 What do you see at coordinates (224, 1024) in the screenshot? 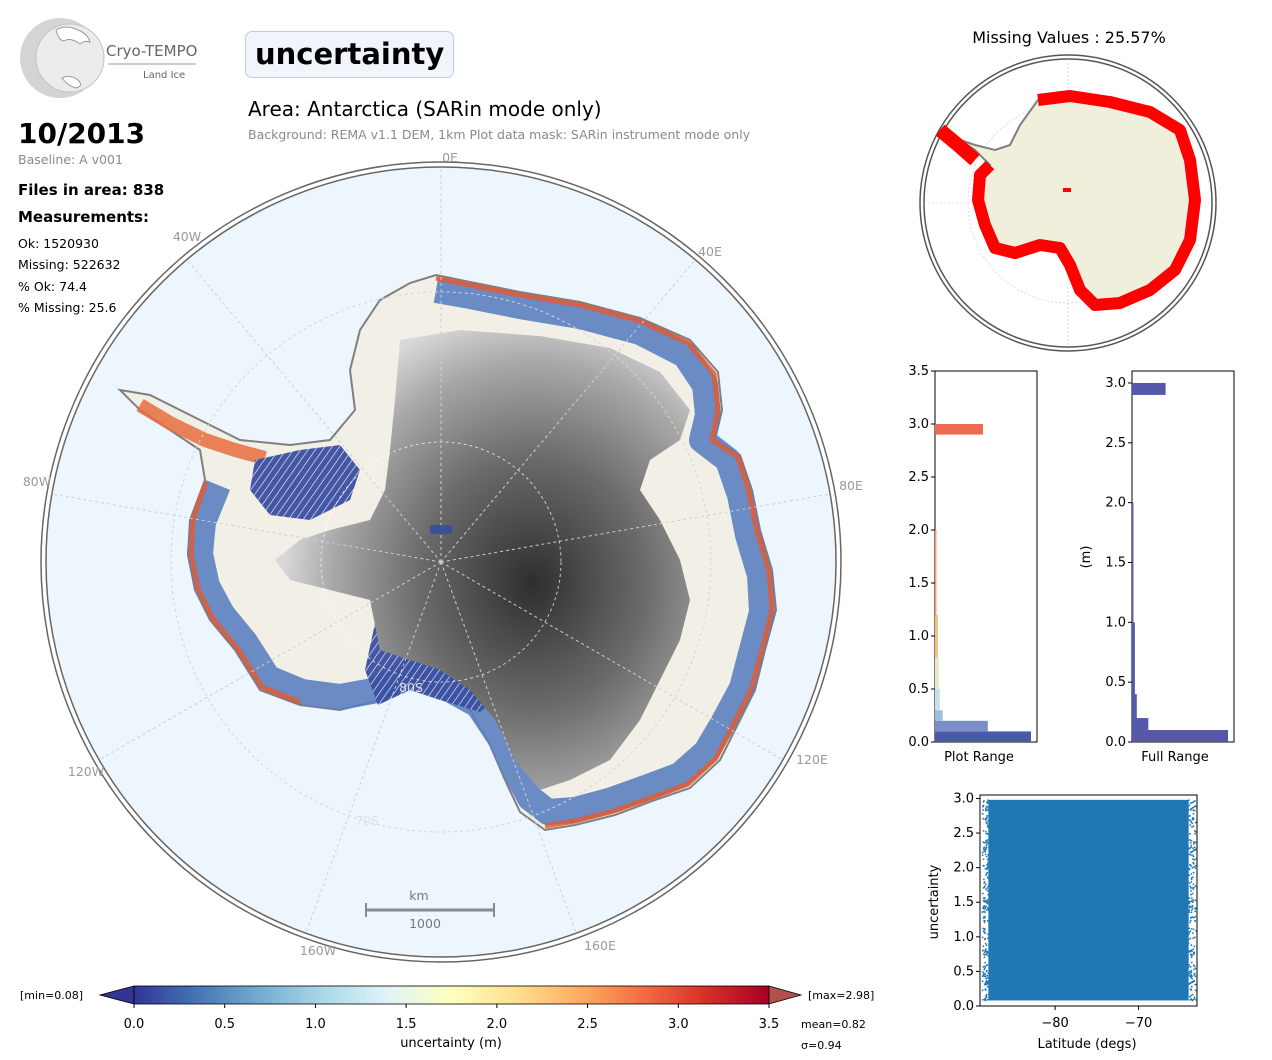
I see `colorbar-tick-label: 0.5` at bounding box center [224, 1024].